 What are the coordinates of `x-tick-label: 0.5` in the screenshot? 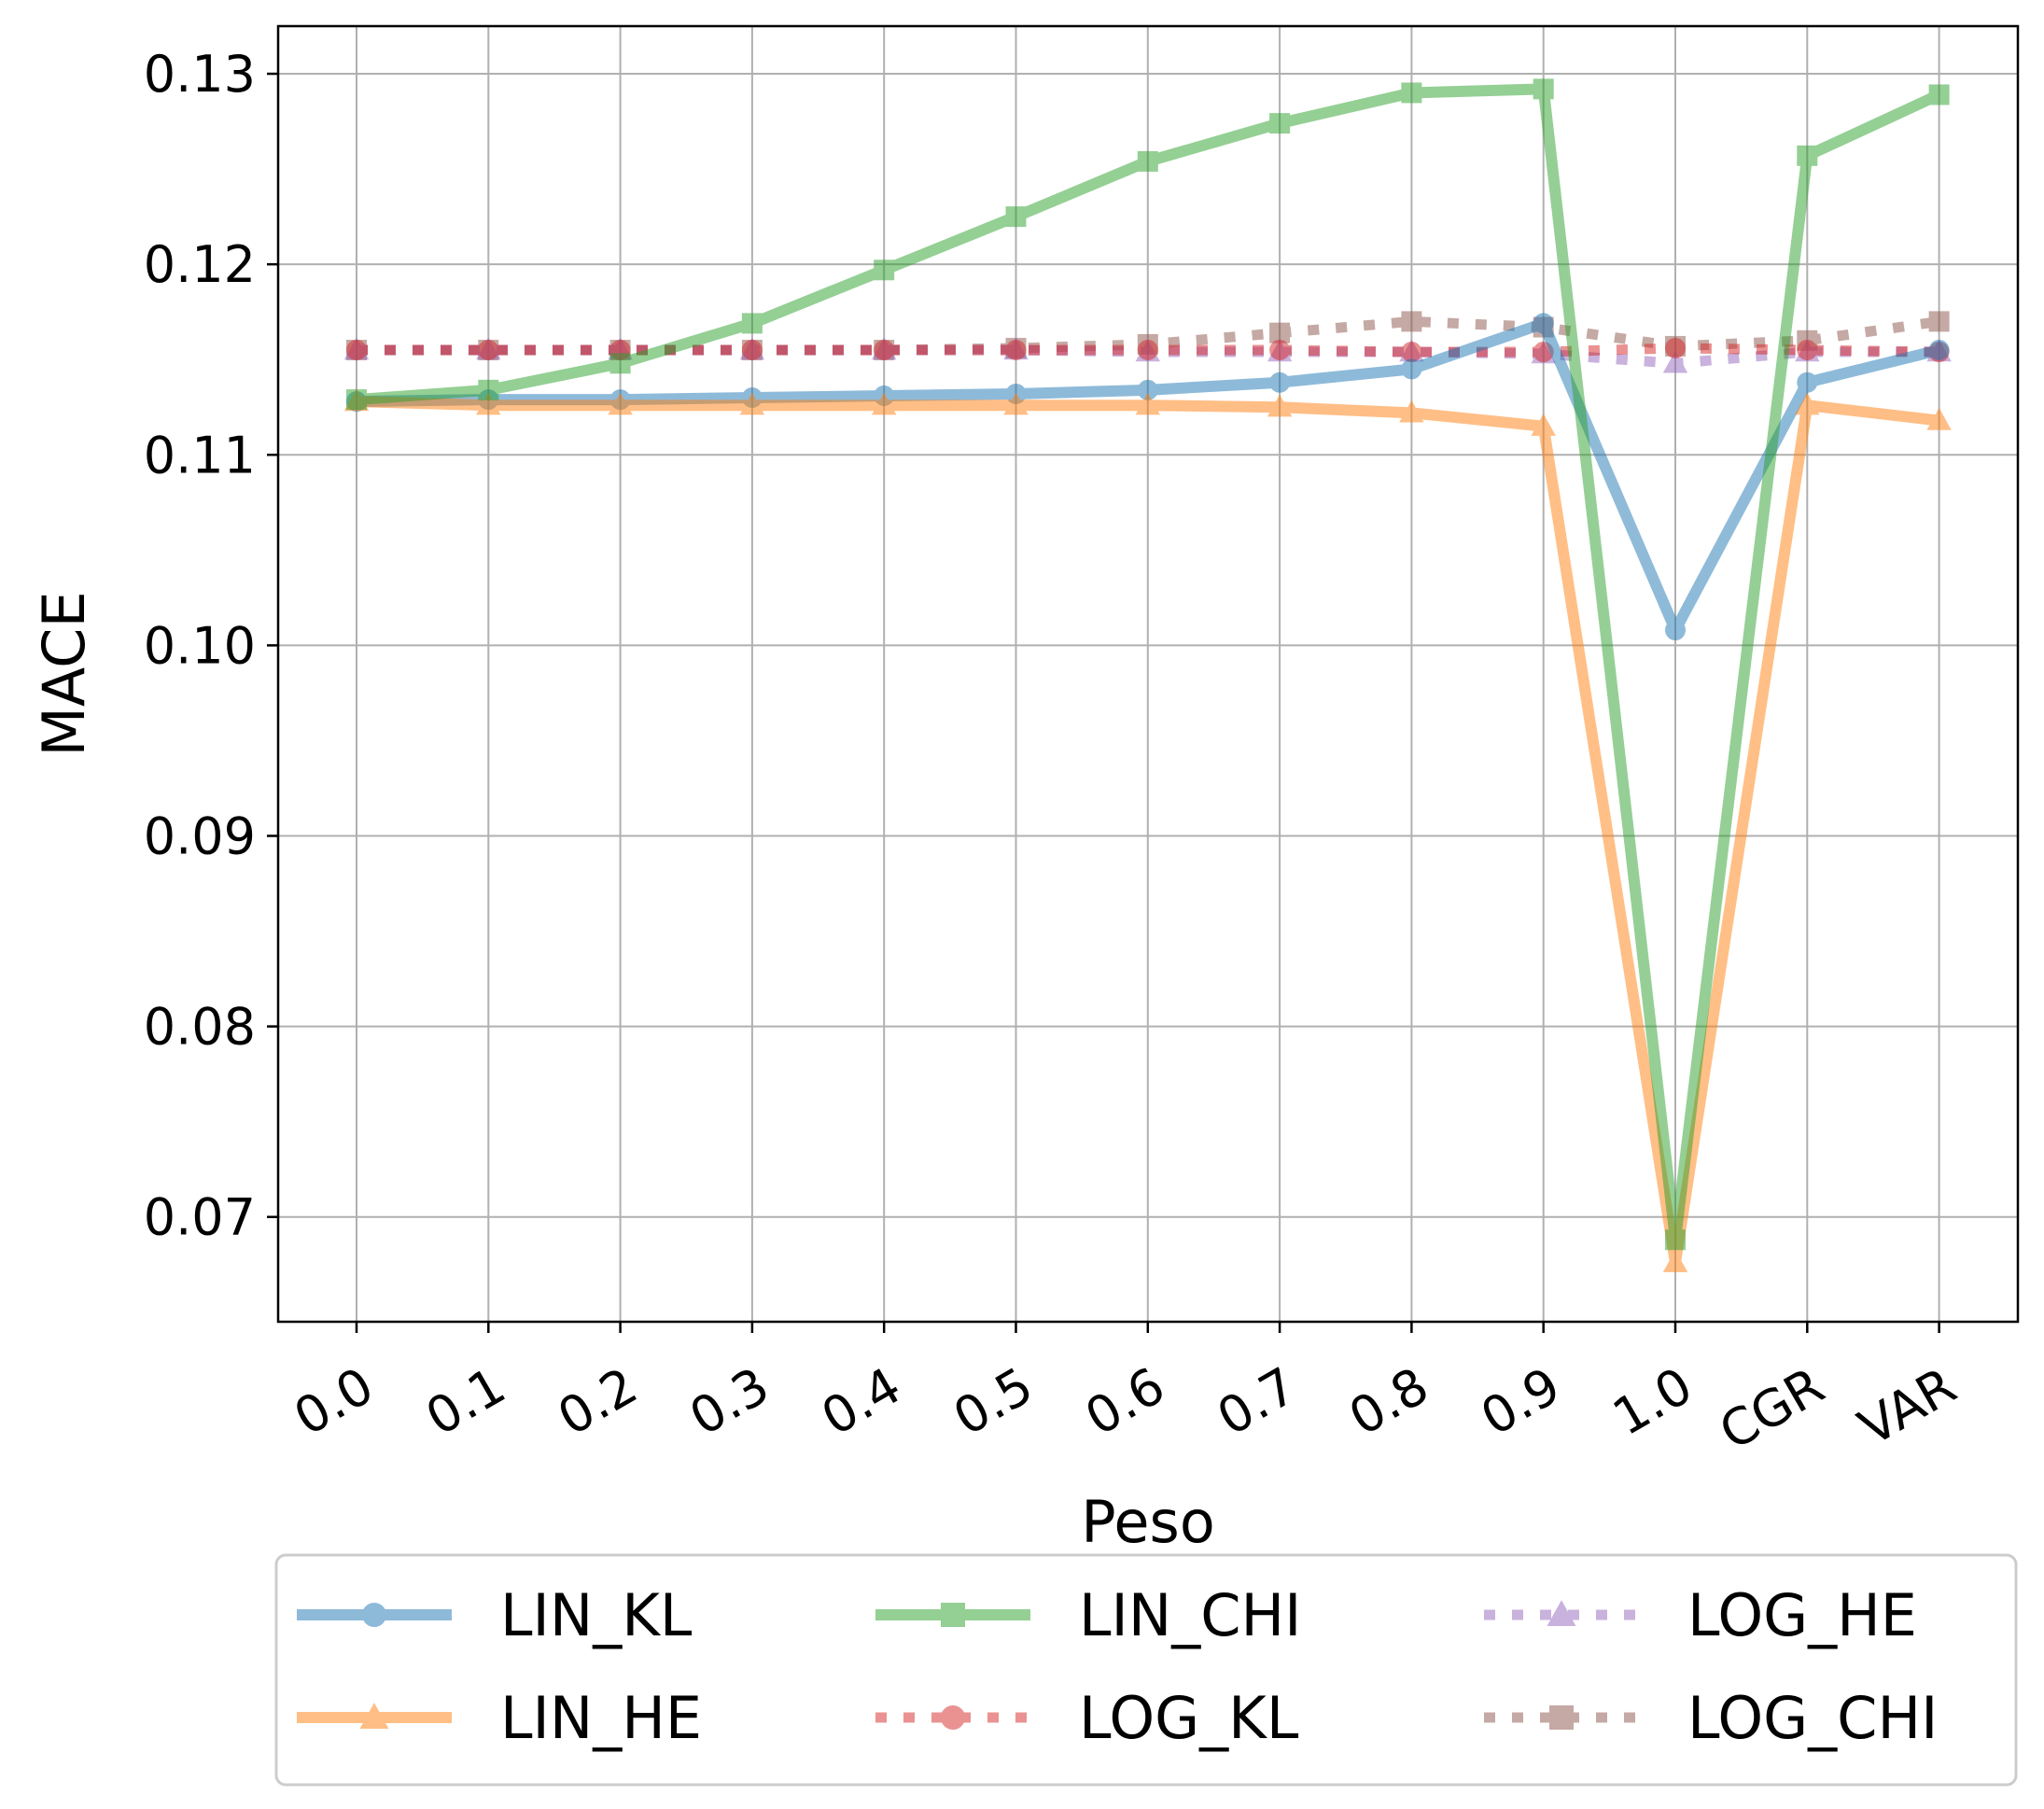 It's located at (994, 1402).